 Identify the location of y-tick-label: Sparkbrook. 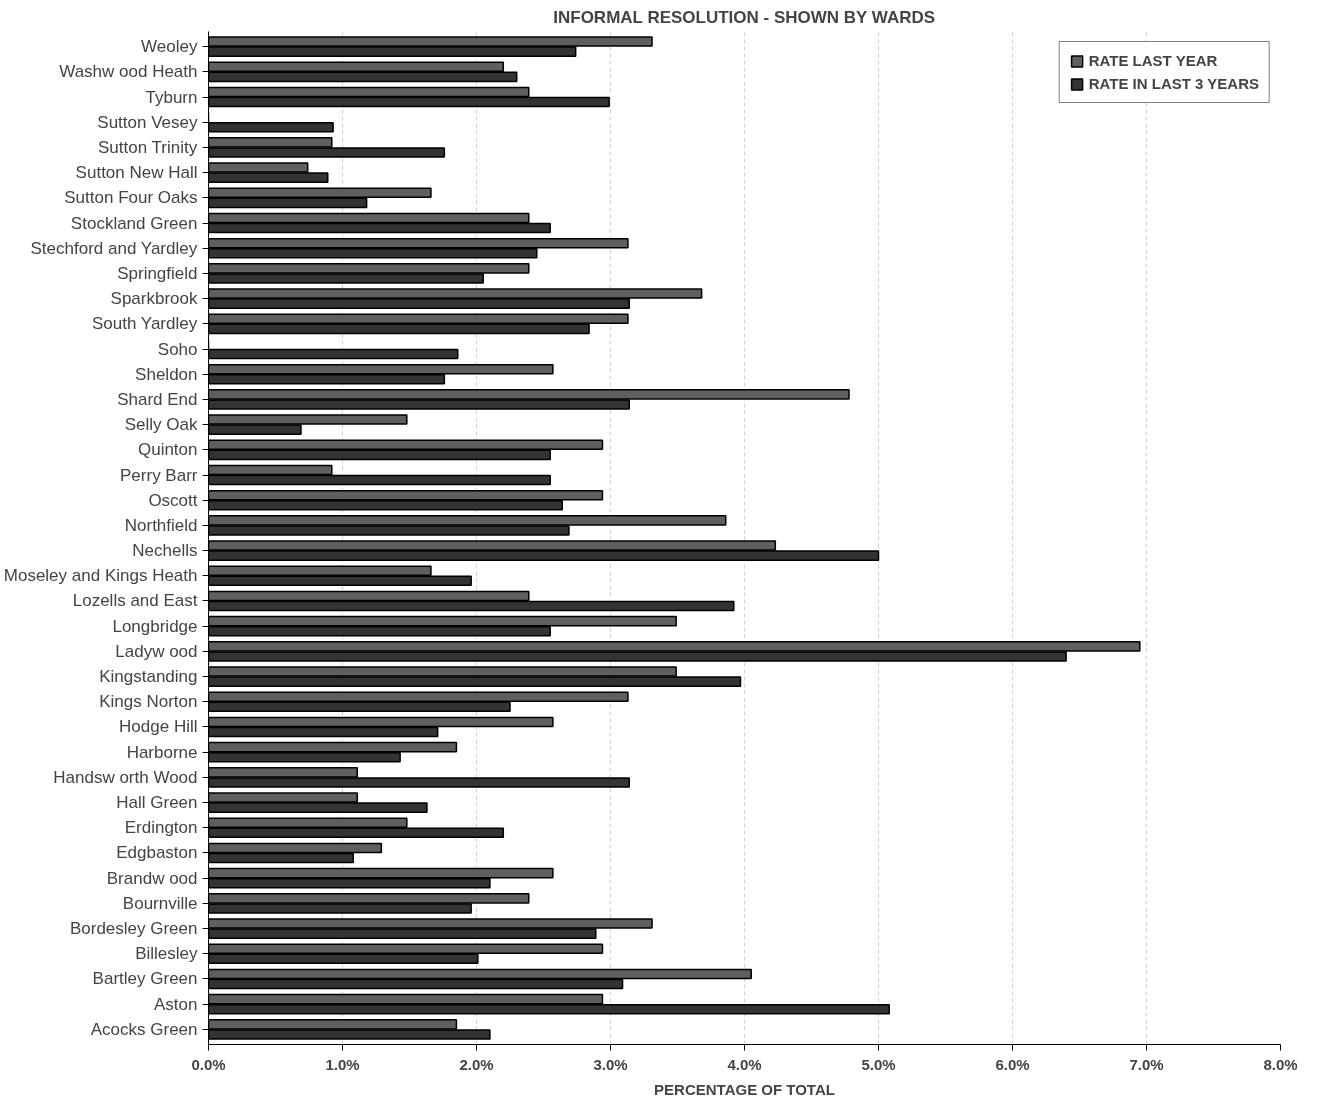
(154, 299).